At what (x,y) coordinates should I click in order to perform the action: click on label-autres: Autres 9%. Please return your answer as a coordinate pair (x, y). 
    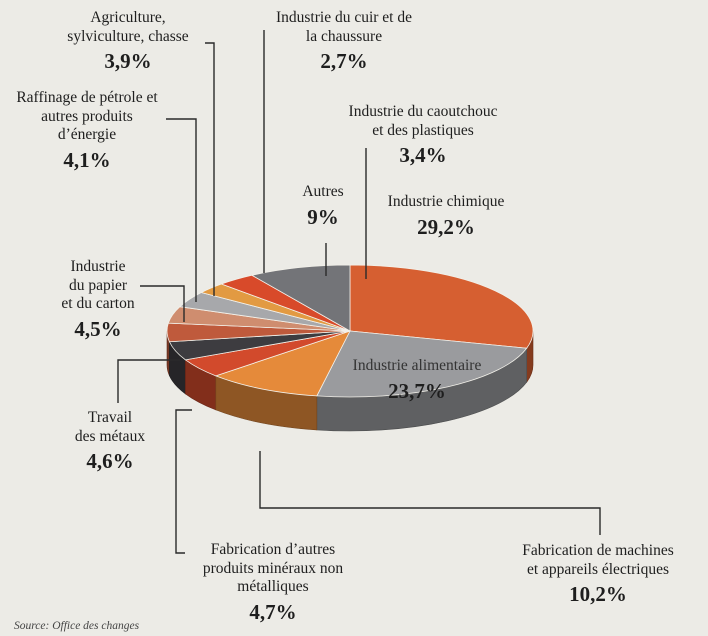
    Looking at the image, I should click on (323, 206).